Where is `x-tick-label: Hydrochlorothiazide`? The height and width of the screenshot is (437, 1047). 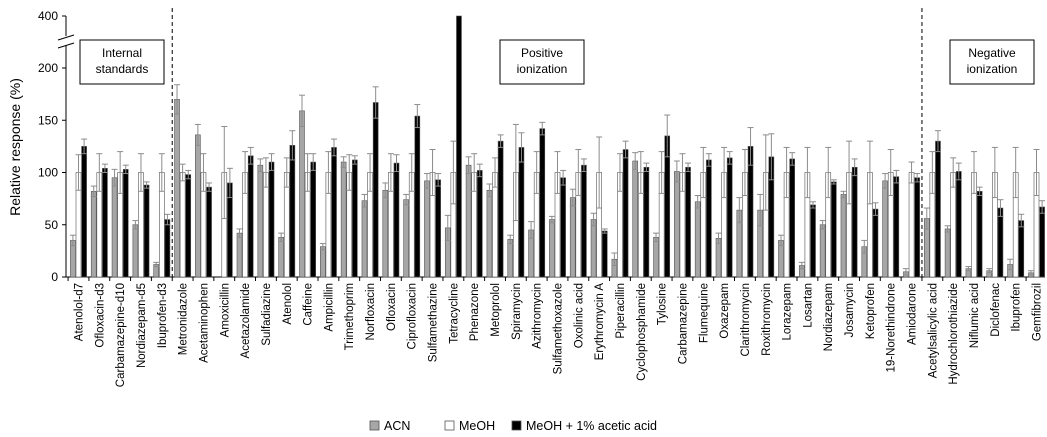
x-tick-label: Hydrochlorothiazide is located at coordinates (954, 334).